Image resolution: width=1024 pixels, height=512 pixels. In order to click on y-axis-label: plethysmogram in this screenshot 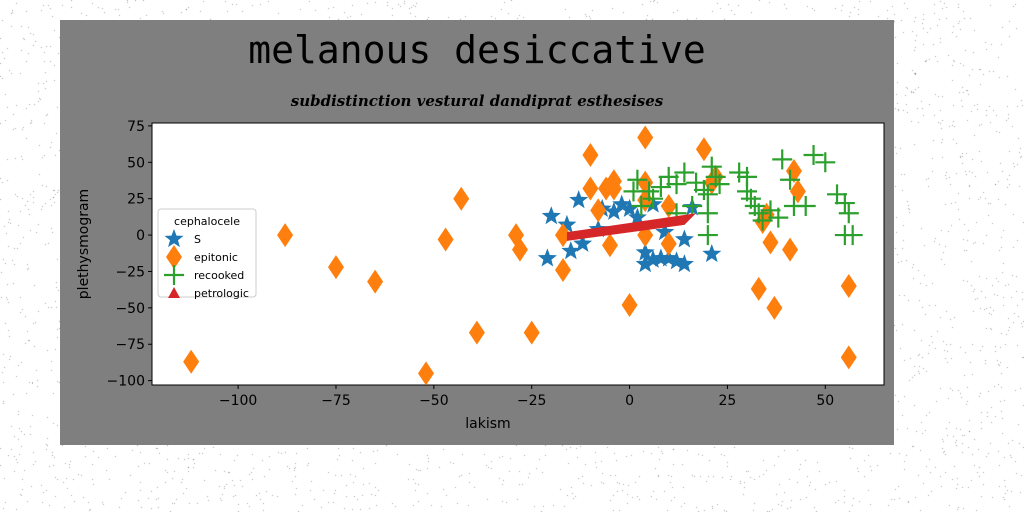, I will do `click(84, 244)`.